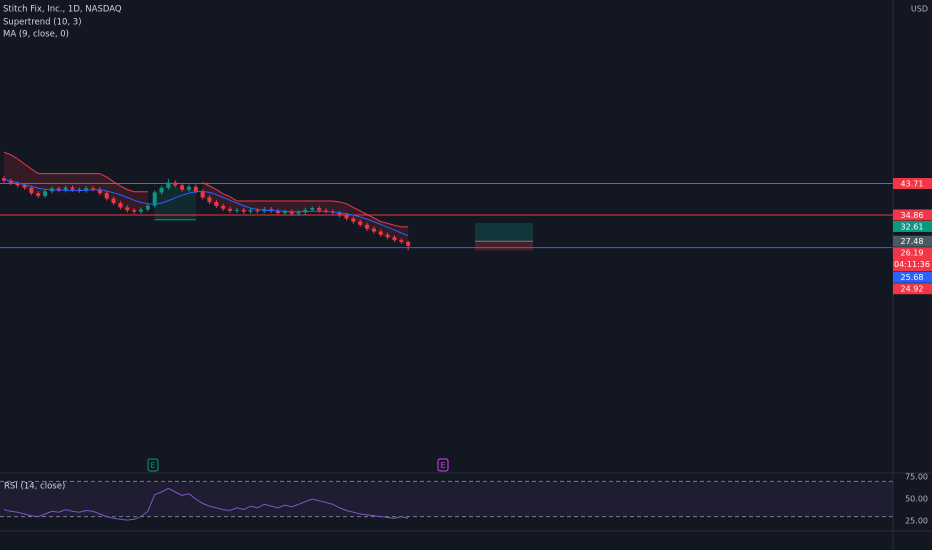 This screenshot has height=550, width=932. Describe the element at coordinates (42, 23) in the screenshot. I see `indicator-label: Supertrend (10, 3)` at that location.